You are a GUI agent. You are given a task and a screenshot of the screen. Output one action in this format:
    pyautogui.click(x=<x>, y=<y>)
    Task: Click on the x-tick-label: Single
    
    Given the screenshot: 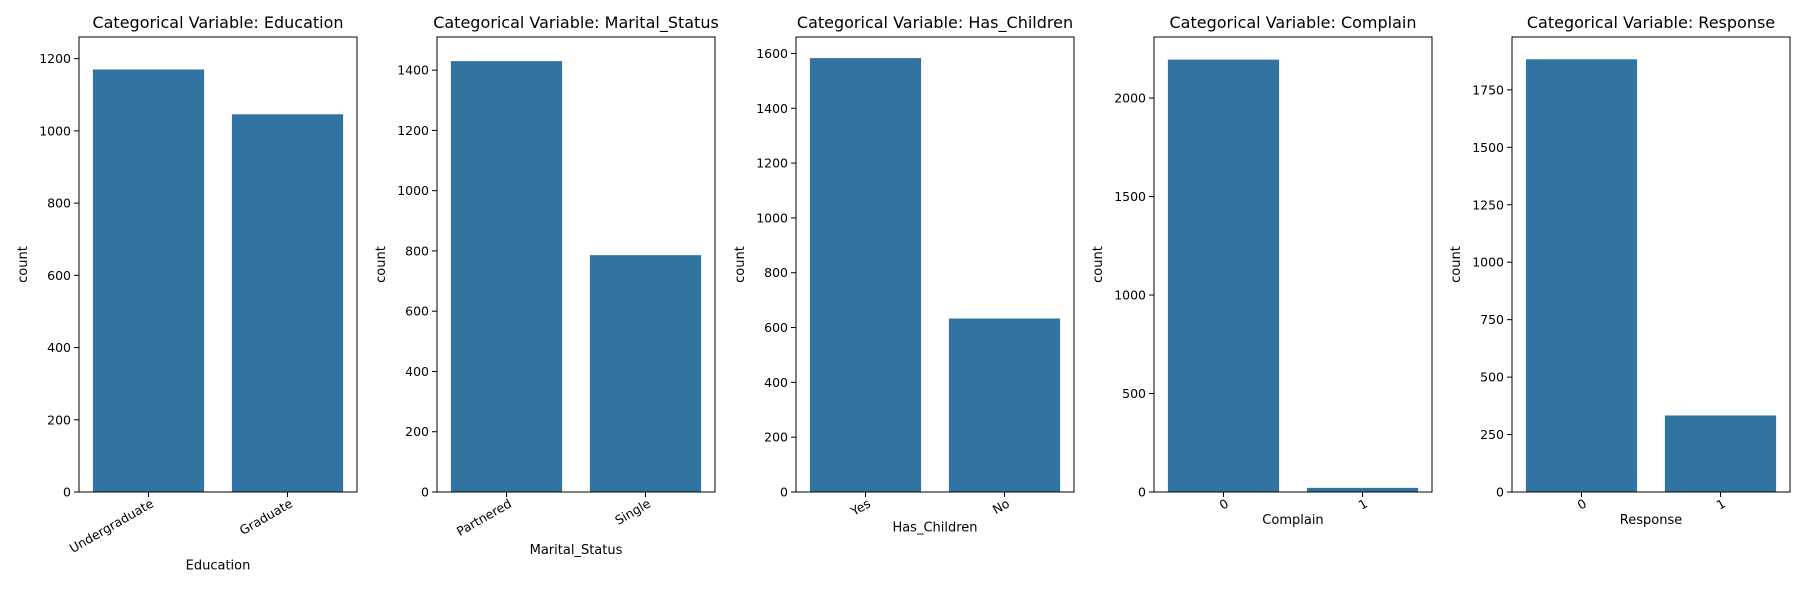 What is the action you would take?
    pyautogui.click(x=632, y=511)
    